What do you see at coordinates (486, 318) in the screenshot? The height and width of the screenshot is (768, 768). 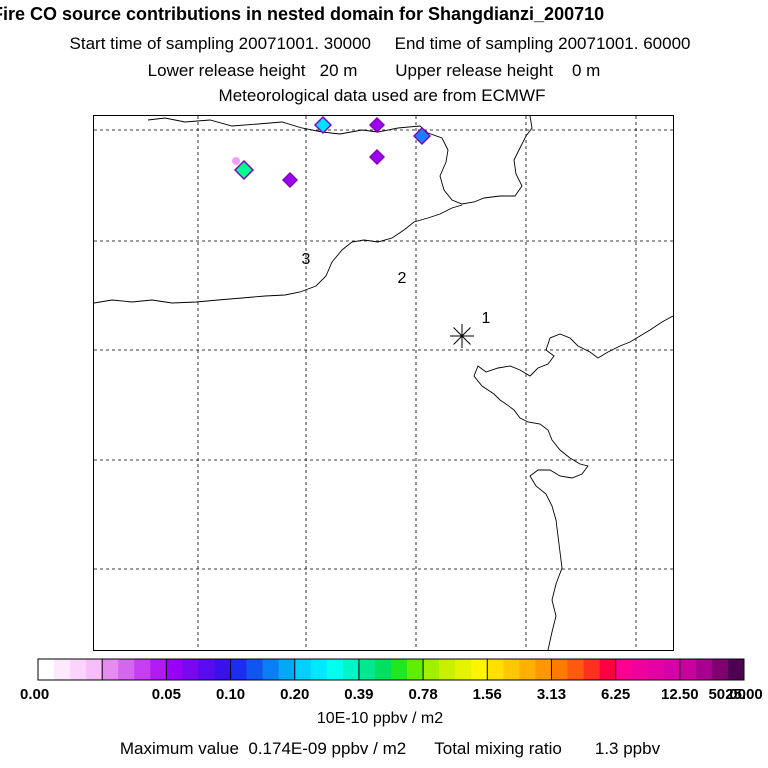 I see `site-label: 1` at bounding box center [486, 318].